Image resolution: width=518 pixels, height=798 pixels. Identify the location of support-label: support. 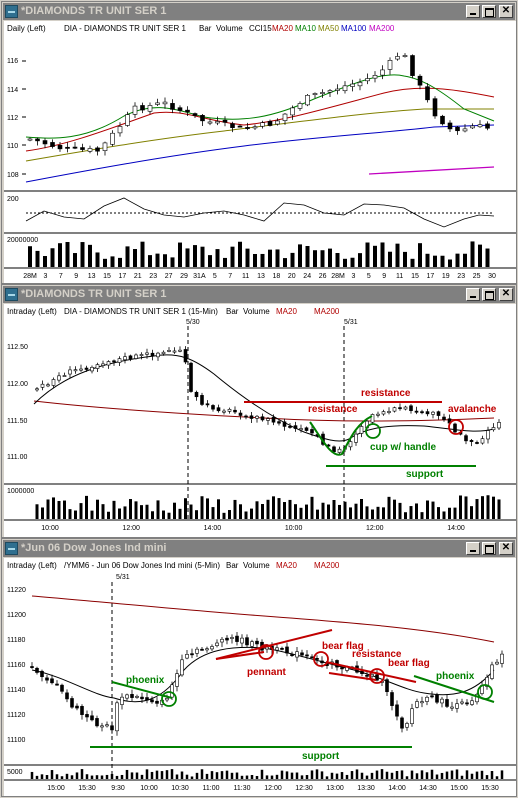
(321, 756).